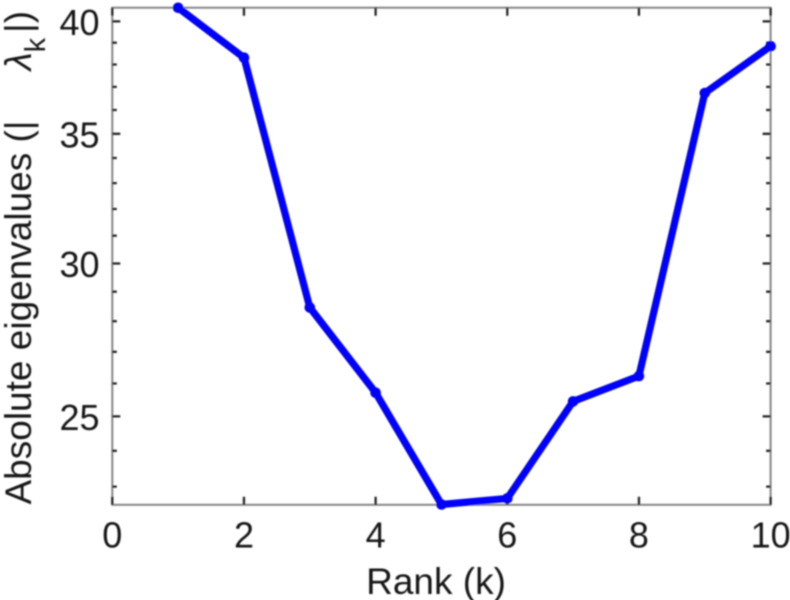 Image resolution: width=790 pixels, height=600 pixels. Describe the element at coordinates (26, 258) in the screenshot. I see `svg-text: Absolute eigenvalues (|λk|)` at that location.